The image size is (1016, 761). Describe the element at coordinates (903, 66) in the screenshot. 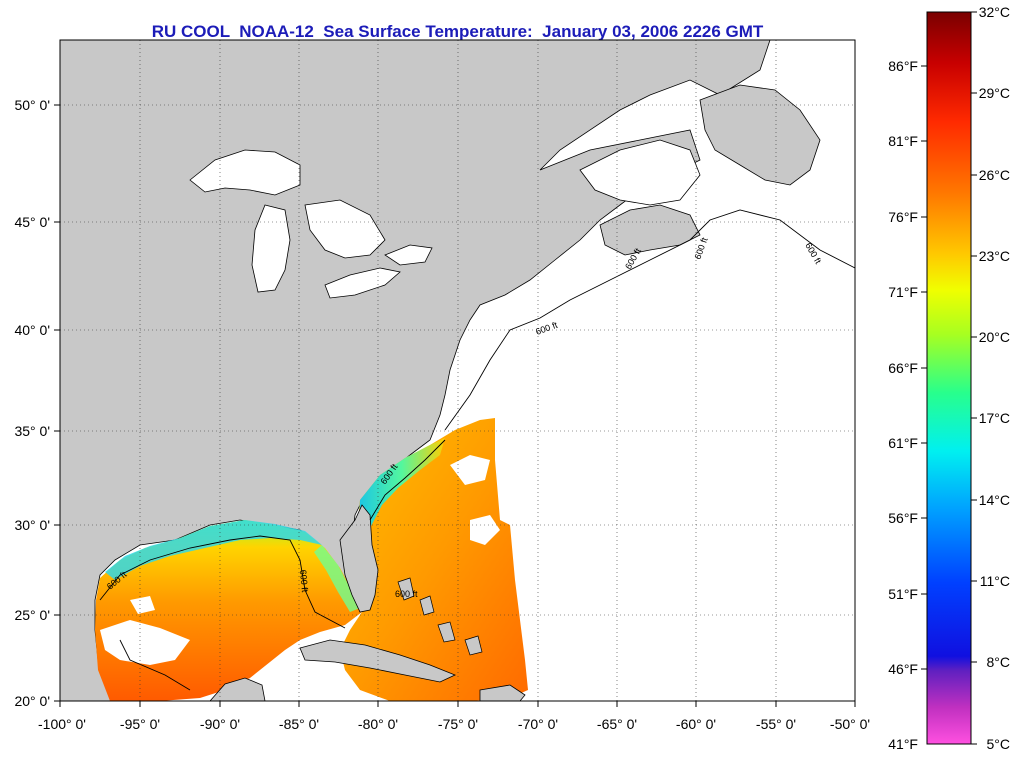

I see `colorbar-fahrenheit-label: 86°F` at that location.